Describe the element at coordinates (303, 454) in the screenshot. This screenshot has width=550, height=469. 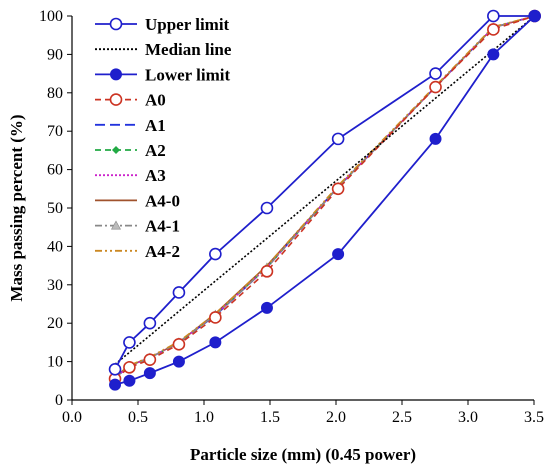
I see `x-axis-title: Particle size (mm) (0.45 power)` at that location.